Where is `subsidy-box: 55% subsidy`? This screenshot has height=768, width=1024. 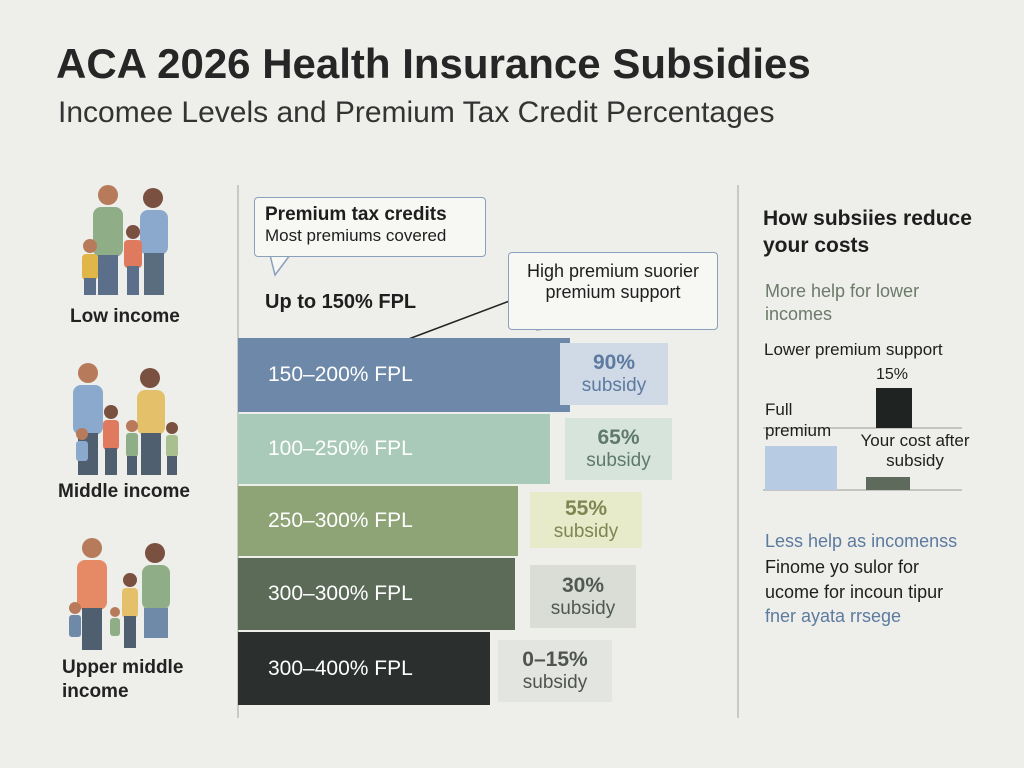 subsidy-box: 55% subsidy is located at coordinates (586, 520).